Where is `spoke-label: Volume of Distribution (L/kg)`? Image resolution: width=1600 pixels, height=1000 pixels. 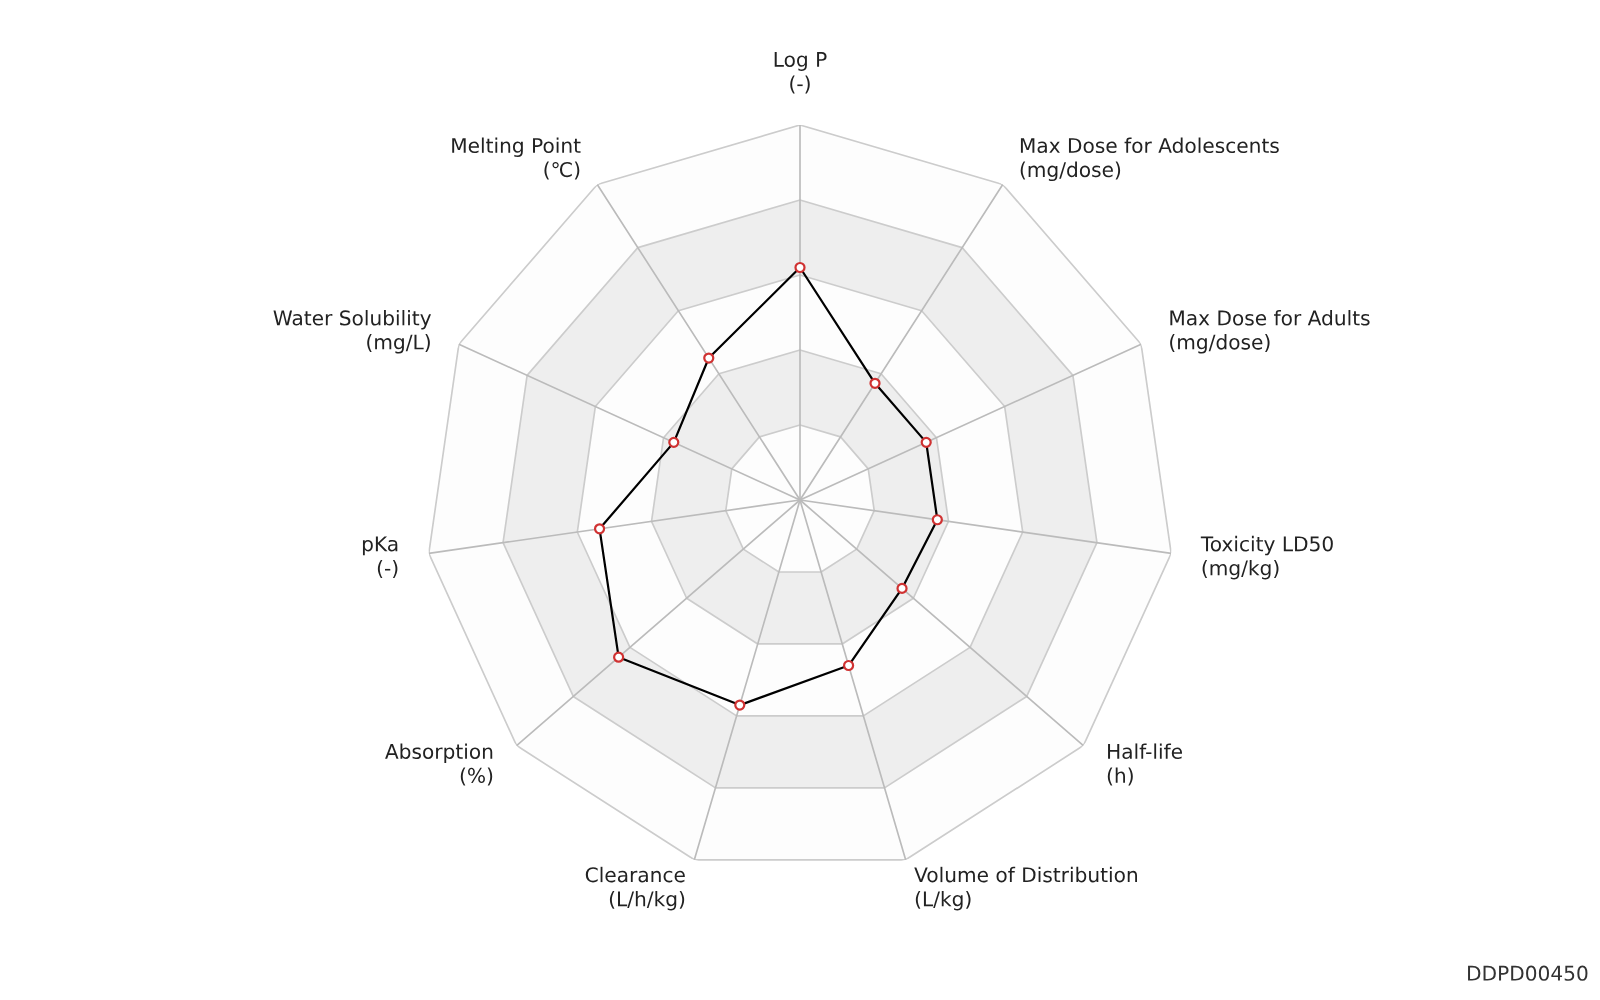 spoke-label: Volume of Distribution (L/kg) is located at coordinates (1025, 888).